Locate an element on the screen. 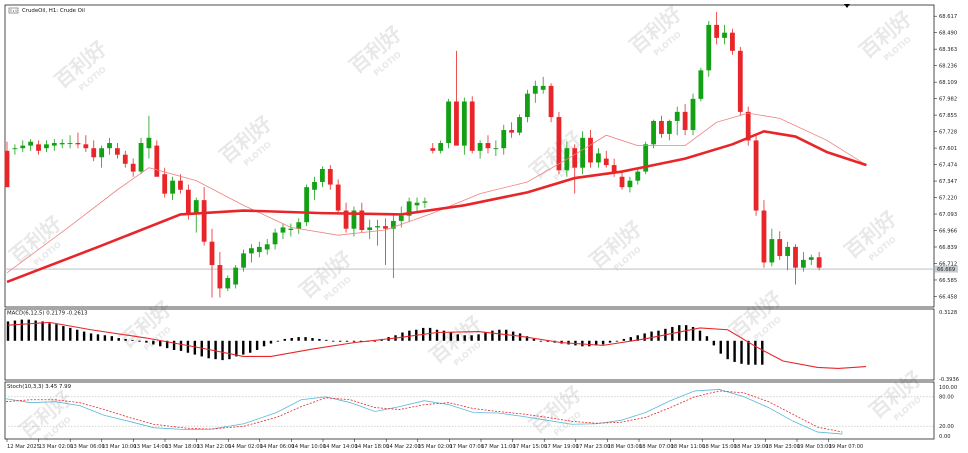 This screenshot has width=968, height=453. price-tick-label: 66.712 is located at coordinates (948, 264).